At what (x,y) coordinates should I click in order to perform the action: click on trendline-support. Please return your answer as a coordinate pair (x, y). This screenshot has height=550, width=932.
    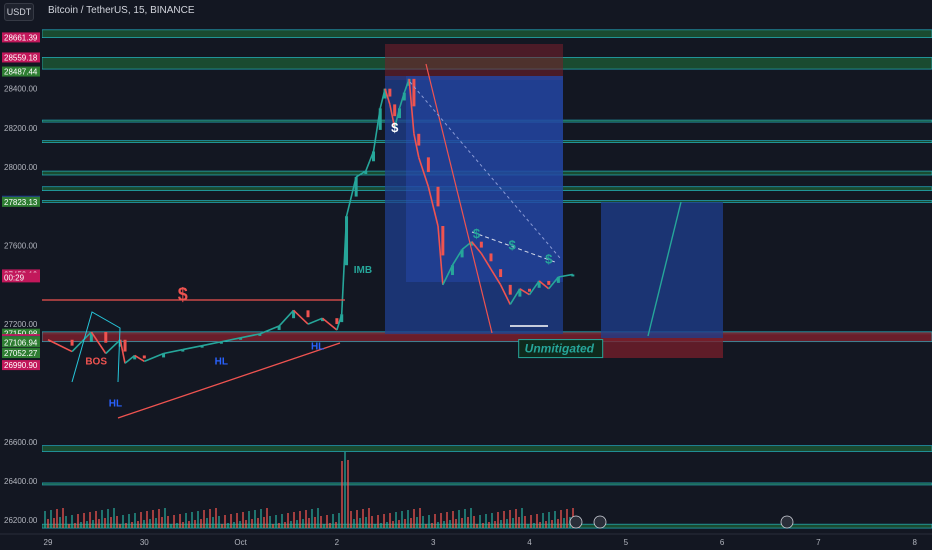
    Looking at the image, I should click on (229, 380).